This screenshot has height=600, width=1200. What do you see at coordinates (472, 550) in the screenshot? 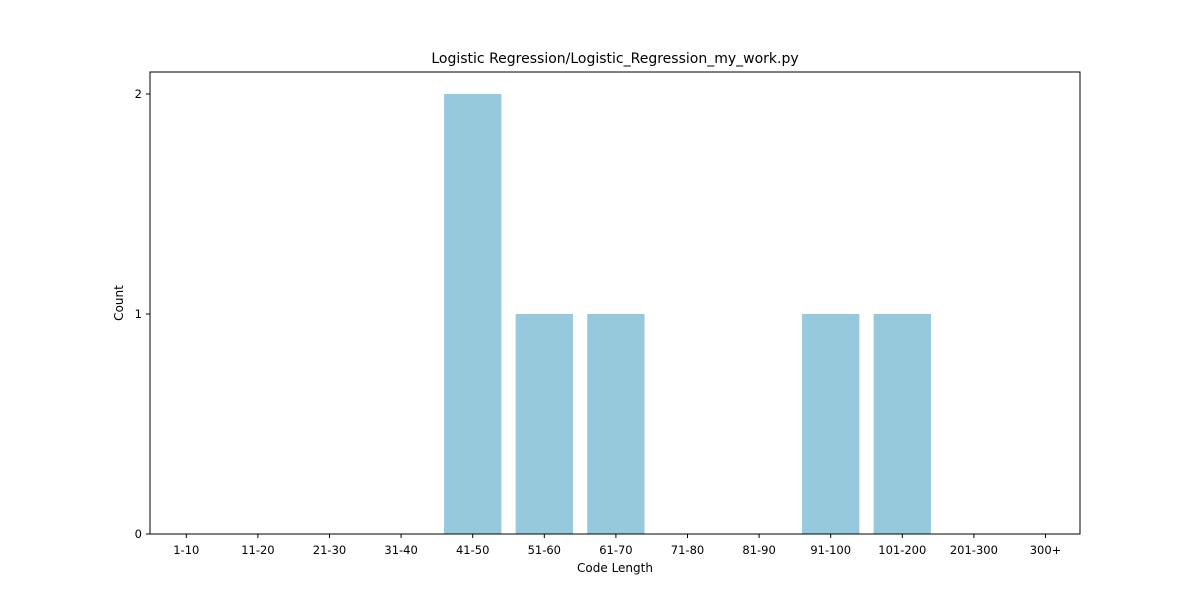
I see `x-tick-label: 41-50` at bounding box center [472, 550].